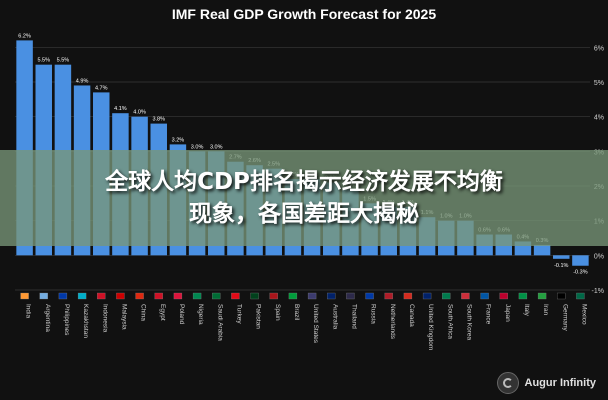  Describe the element at coordinates (162, 312) in the screenshot. I see `x-tick-label: Egypt` at that location.